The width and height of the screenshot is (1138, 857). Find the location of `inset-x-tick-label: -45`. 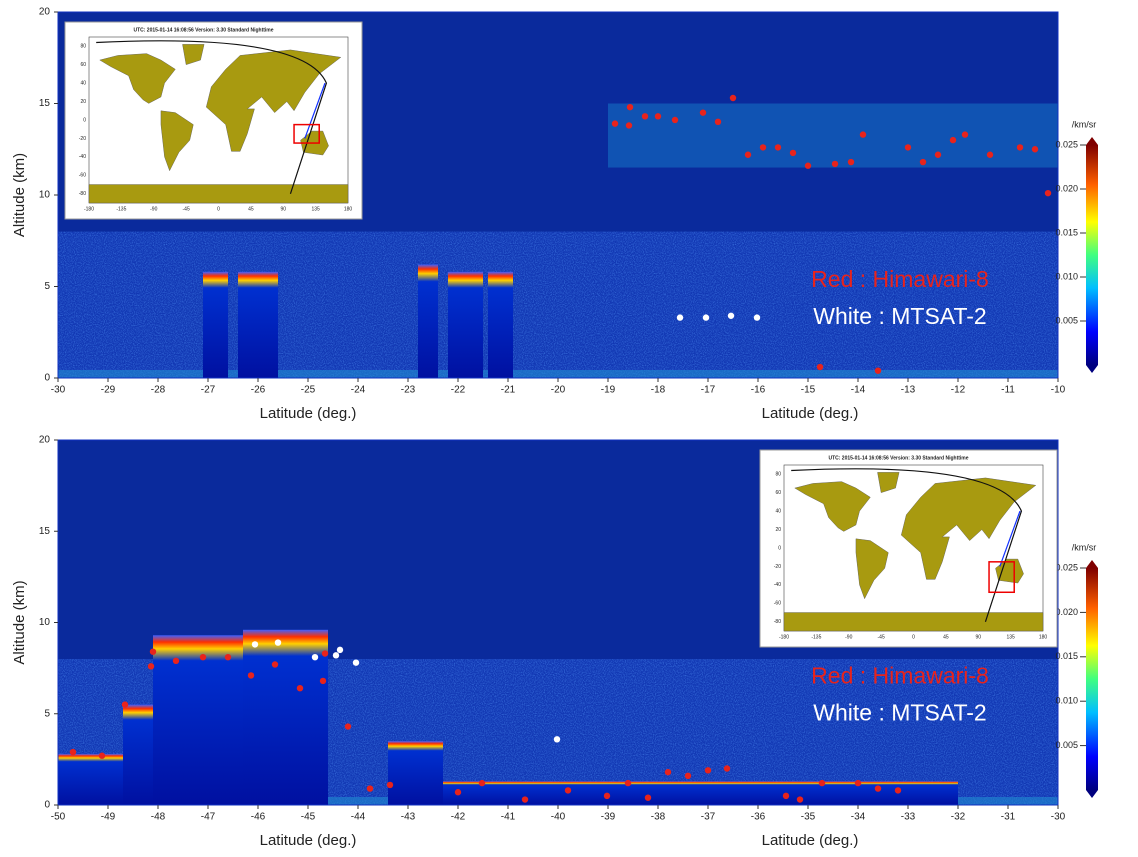

inset-x-tick-label: -45 is located at coordinates (881, 637).